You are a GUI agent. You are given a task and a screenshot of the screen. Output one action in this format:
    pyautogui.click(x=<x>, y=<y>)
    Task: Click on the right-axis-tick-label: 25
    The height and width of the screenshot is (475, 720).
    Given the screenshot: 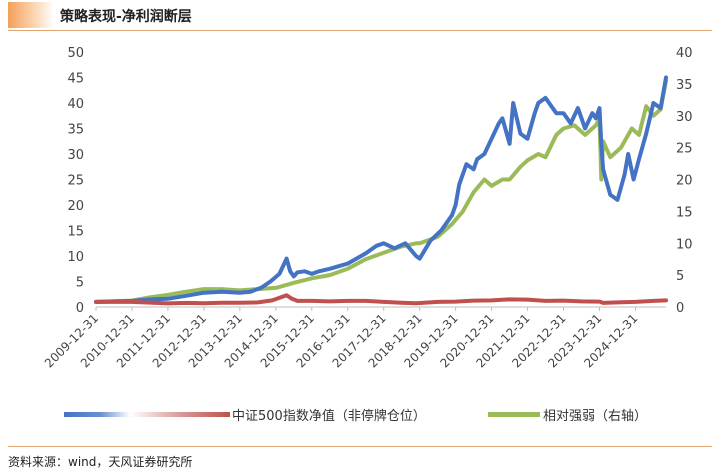 What is the action you would take?
    pyautogui.click(x=684, y=149)
    